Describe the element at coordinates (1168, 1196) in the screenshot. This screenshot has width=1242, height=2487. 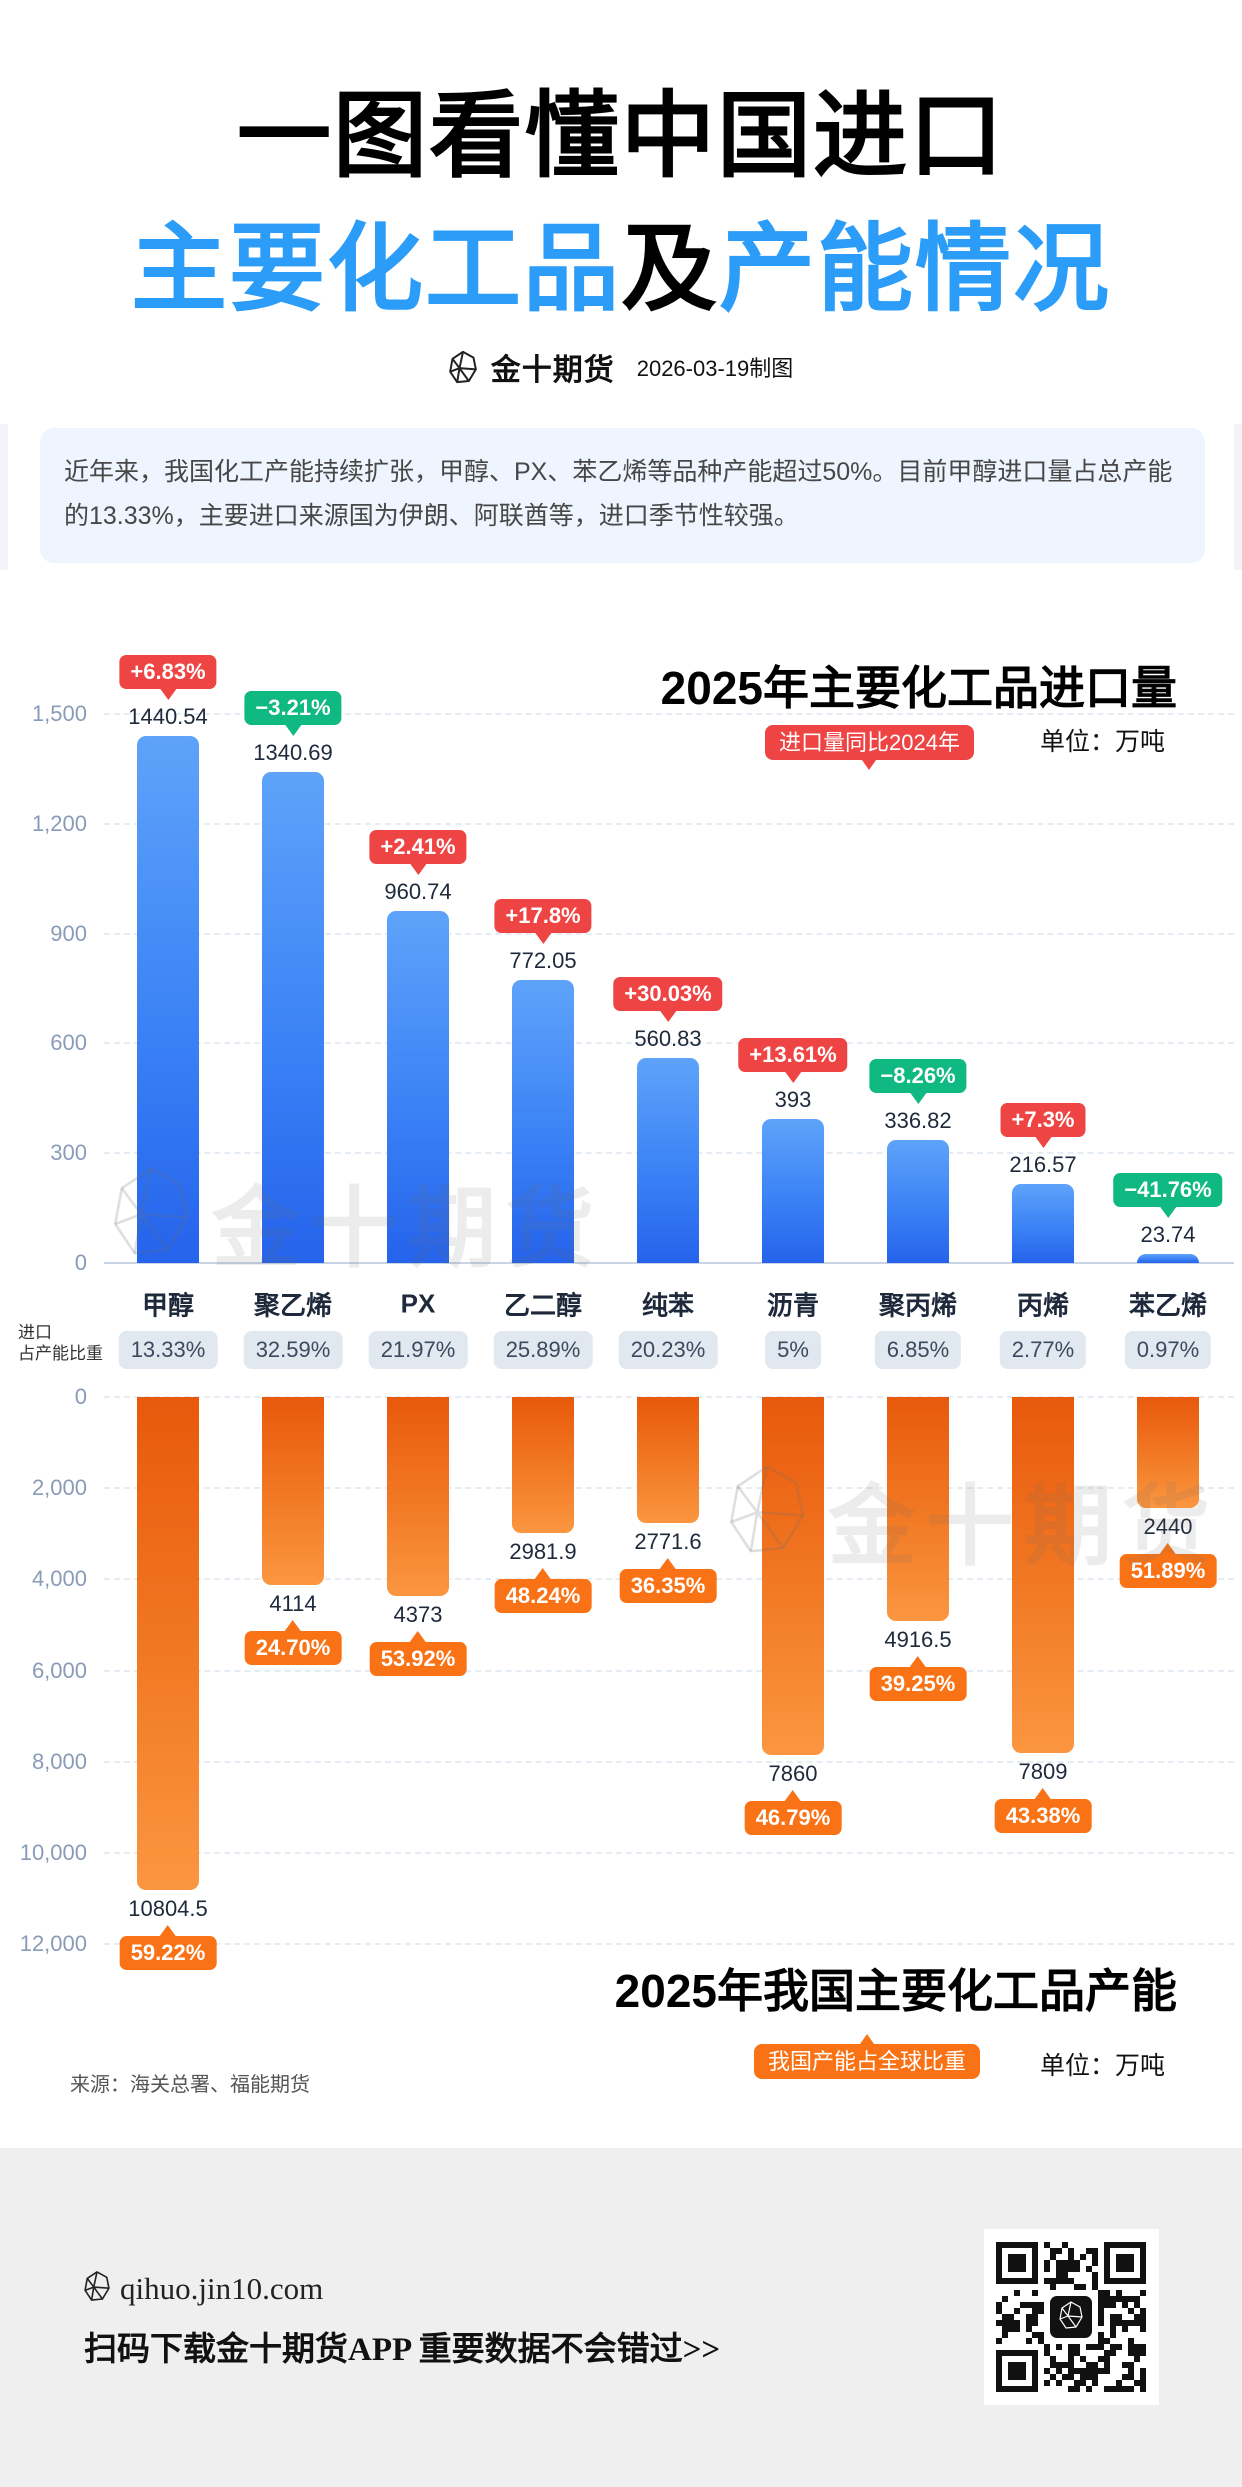
I see `yoy-change-badge: −41.76%` at that location.